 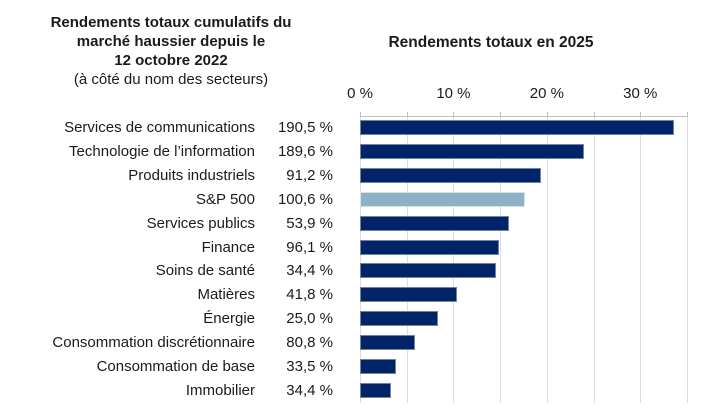 What do you see at coordinates (305, 128) in the screenshot?
I see `sector-cumulative-return: 190,5 %` at bounding box center [305, 128].